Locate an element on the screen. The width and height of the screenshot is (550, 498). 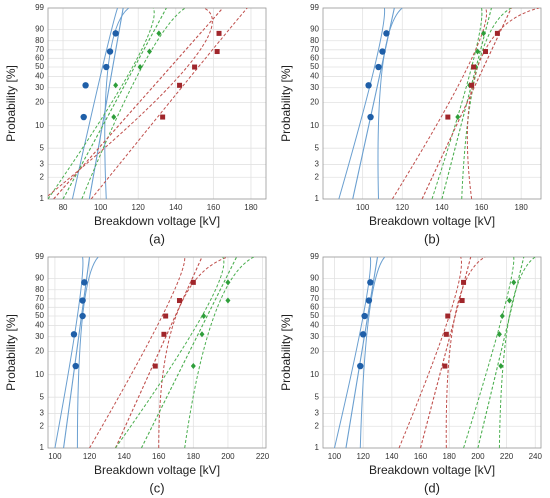
y-tick-label: 60 is located at coordinates (314, 57).